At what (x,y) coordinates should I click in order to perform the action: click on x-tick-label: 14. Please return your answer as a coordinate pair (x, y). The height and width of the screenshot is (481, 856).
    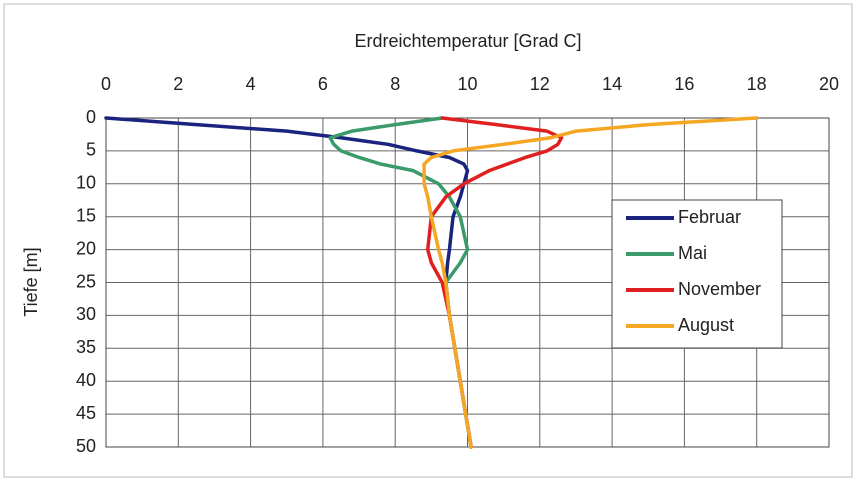
    Looking at the image, I should click on (612, 84).